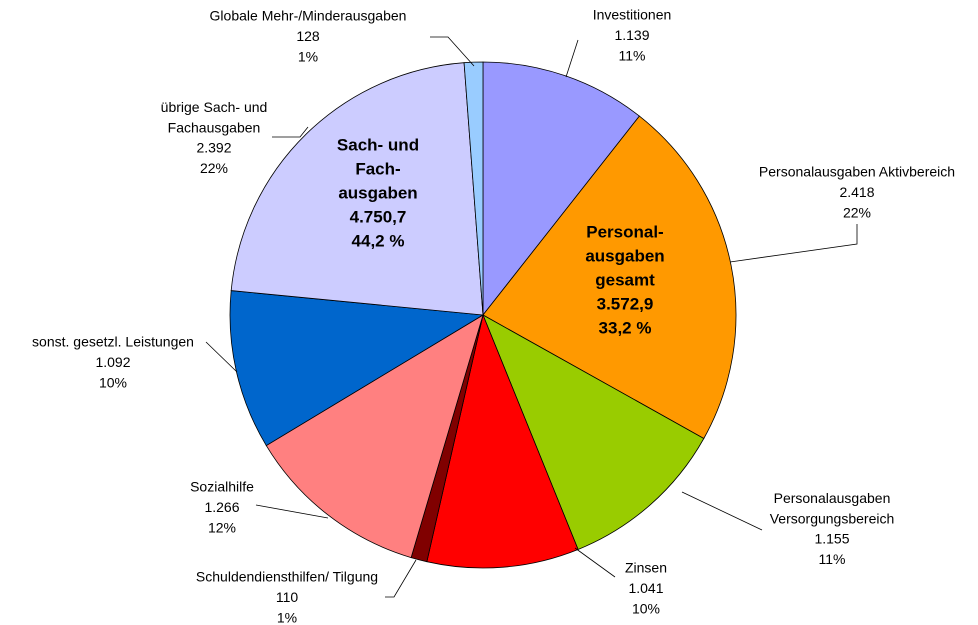  What do you see at coordinates (221, 507) in the screenshot?
I see `value-label: 1.266` at bounding box center [221, 507].